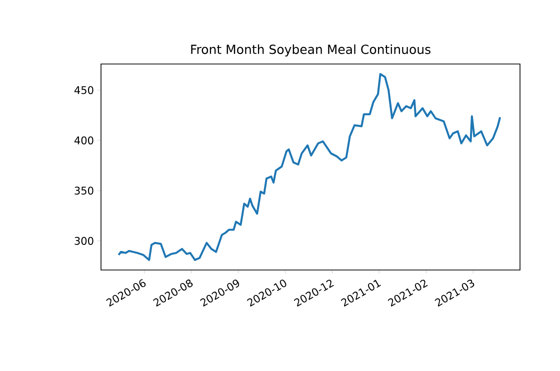 The width and height of the screenshot is (560, 371). I want to click on y-tick-label: 300, so click(84, 240).